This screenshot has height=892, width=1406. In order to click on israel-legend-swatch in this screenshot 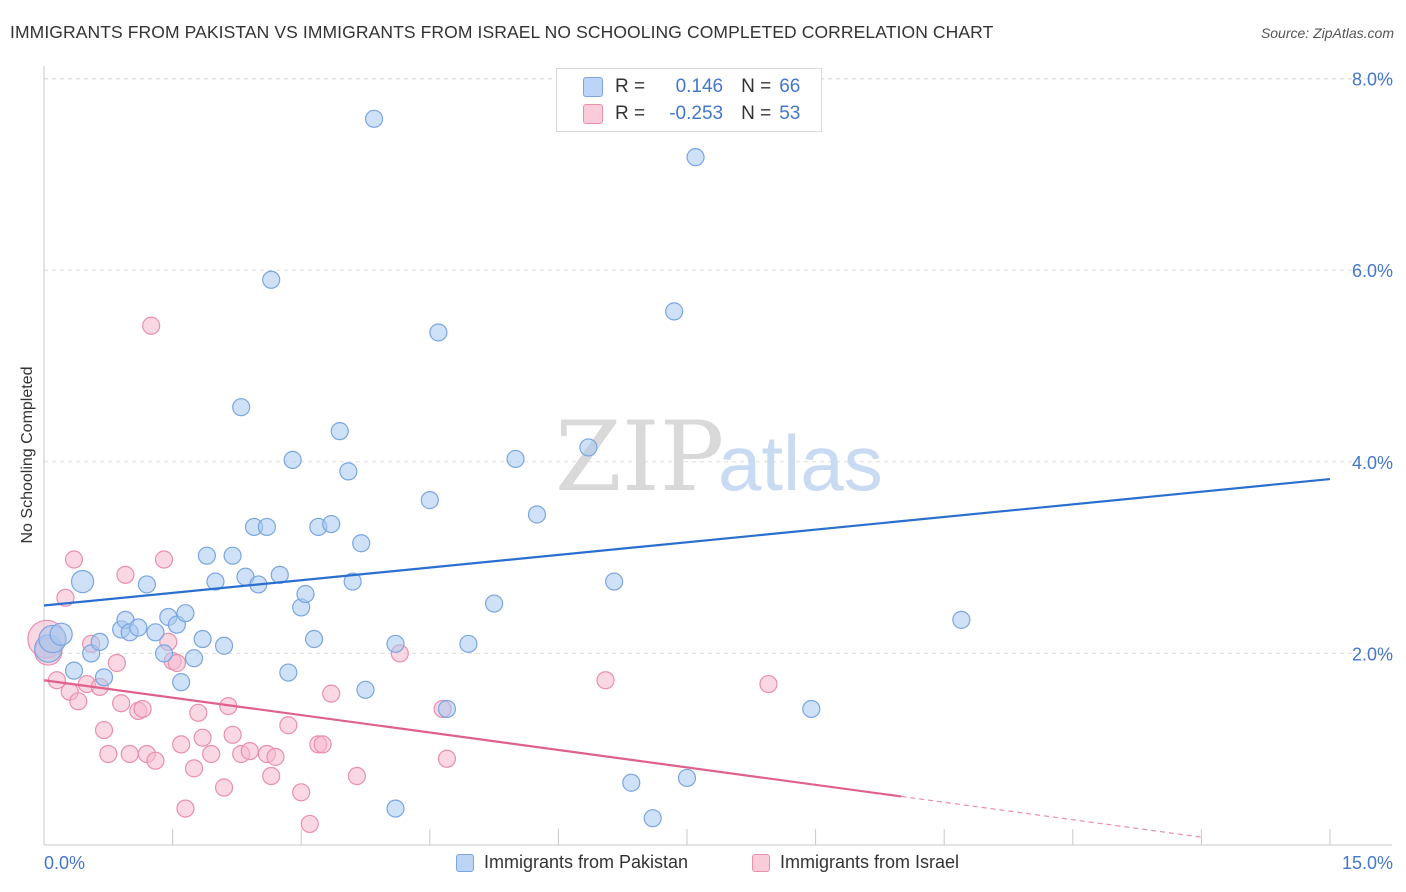, I will do `click(761, 862)`.